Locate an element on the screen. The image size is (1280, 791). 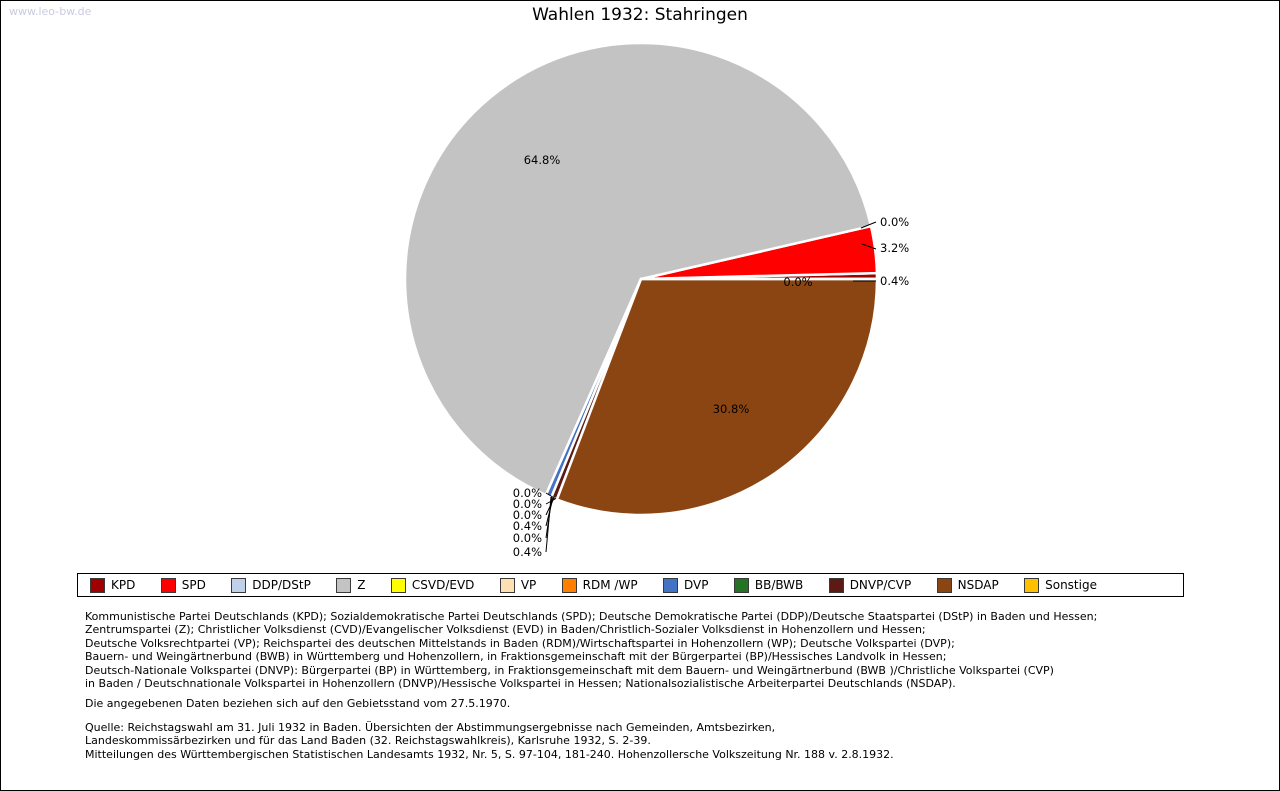
legend-swatch-ddp-dstp is located at coordinates (239, 585).